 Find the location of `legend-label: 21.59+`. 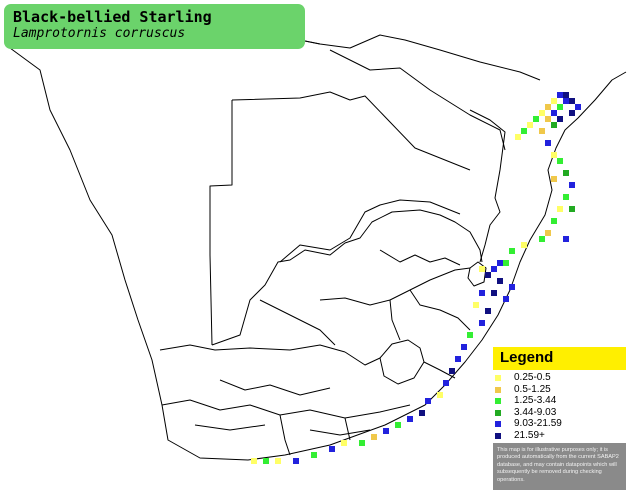

legend-label: 21.59+ is located at coordinates (529, 435).